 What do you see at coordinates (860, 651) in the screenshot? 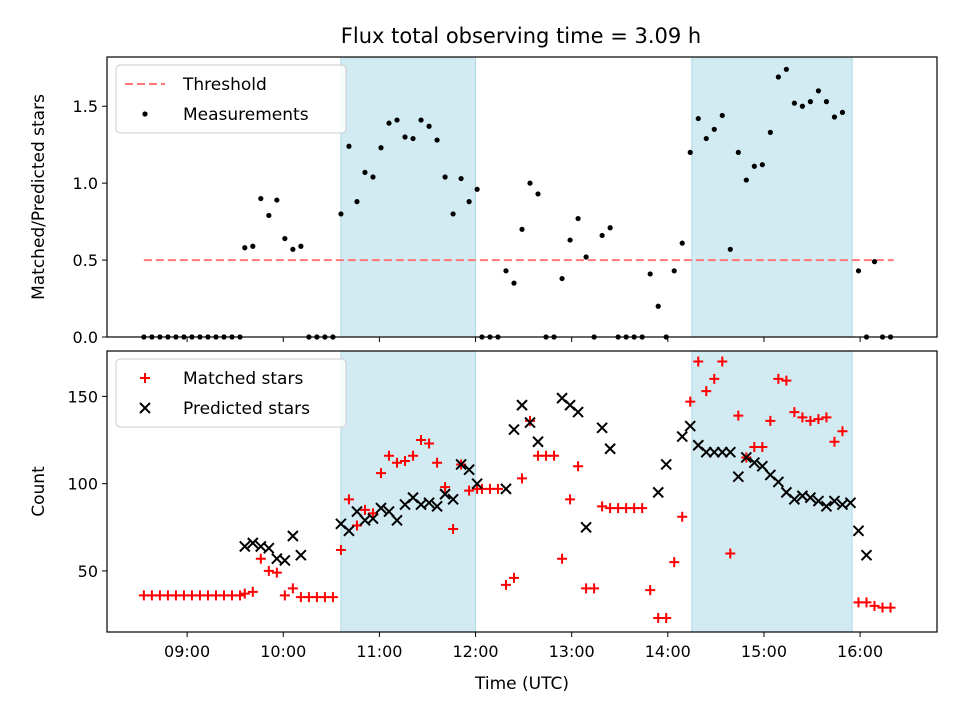
I see `x-tick-label: 16:00` at bounding box center [860, 651].